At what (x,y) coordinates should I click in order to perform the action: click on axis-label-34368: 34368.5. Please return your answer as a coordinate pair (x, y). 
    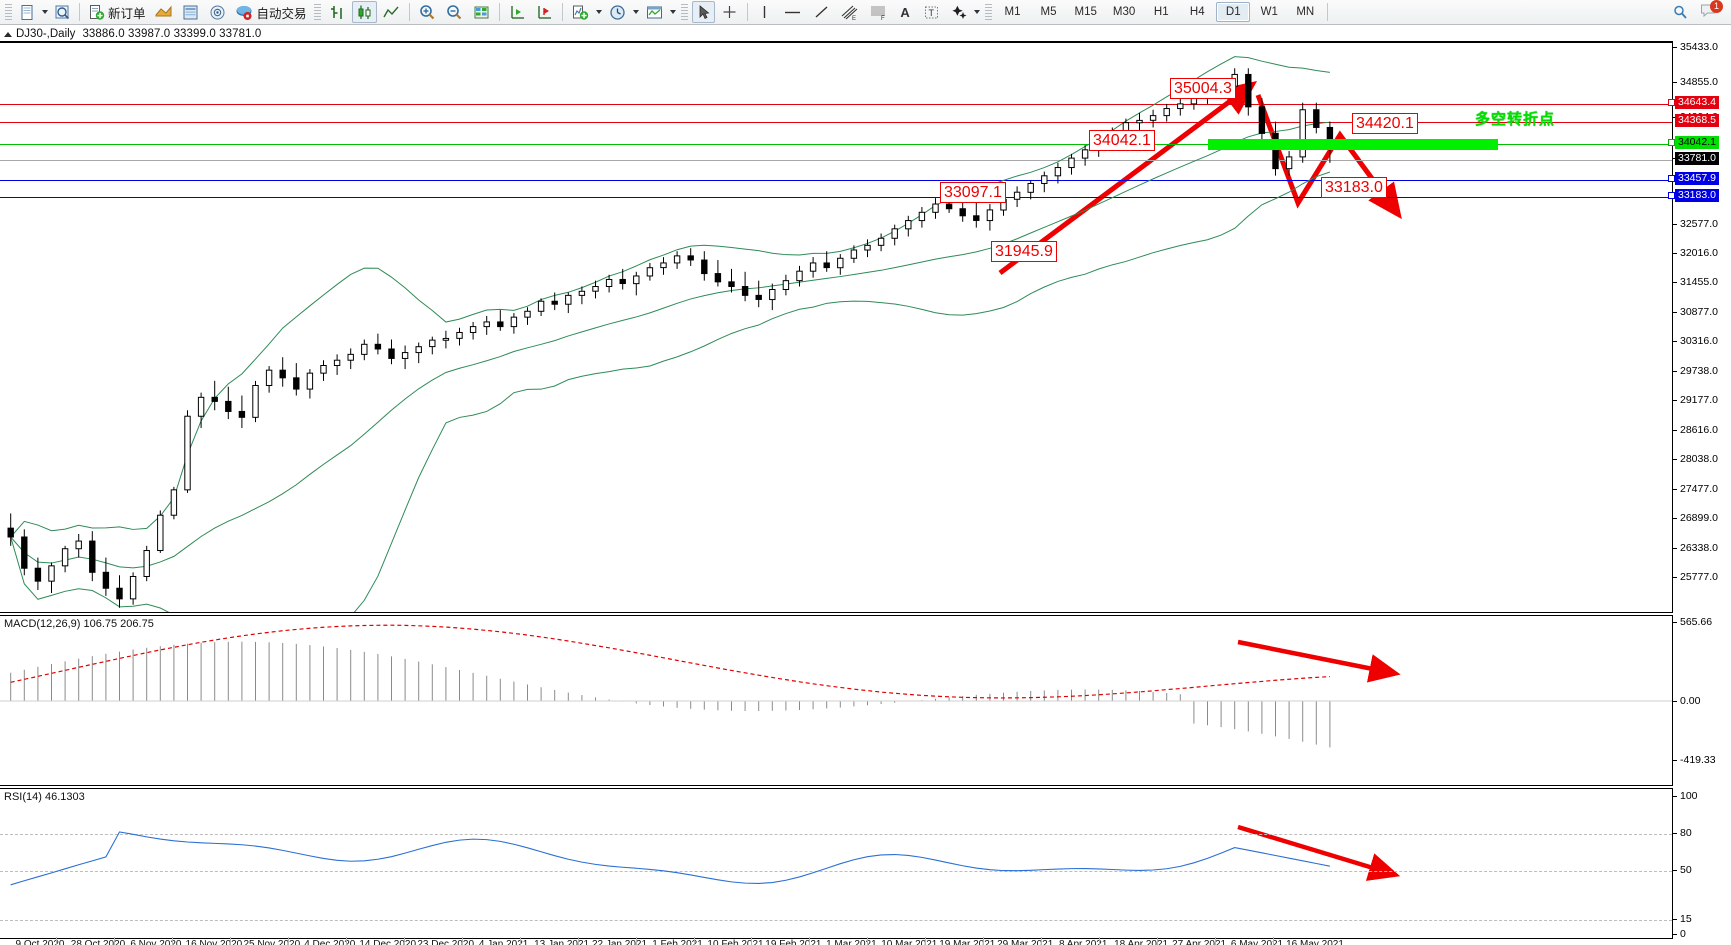
    Looking at the image, I should click on (1697, 120).